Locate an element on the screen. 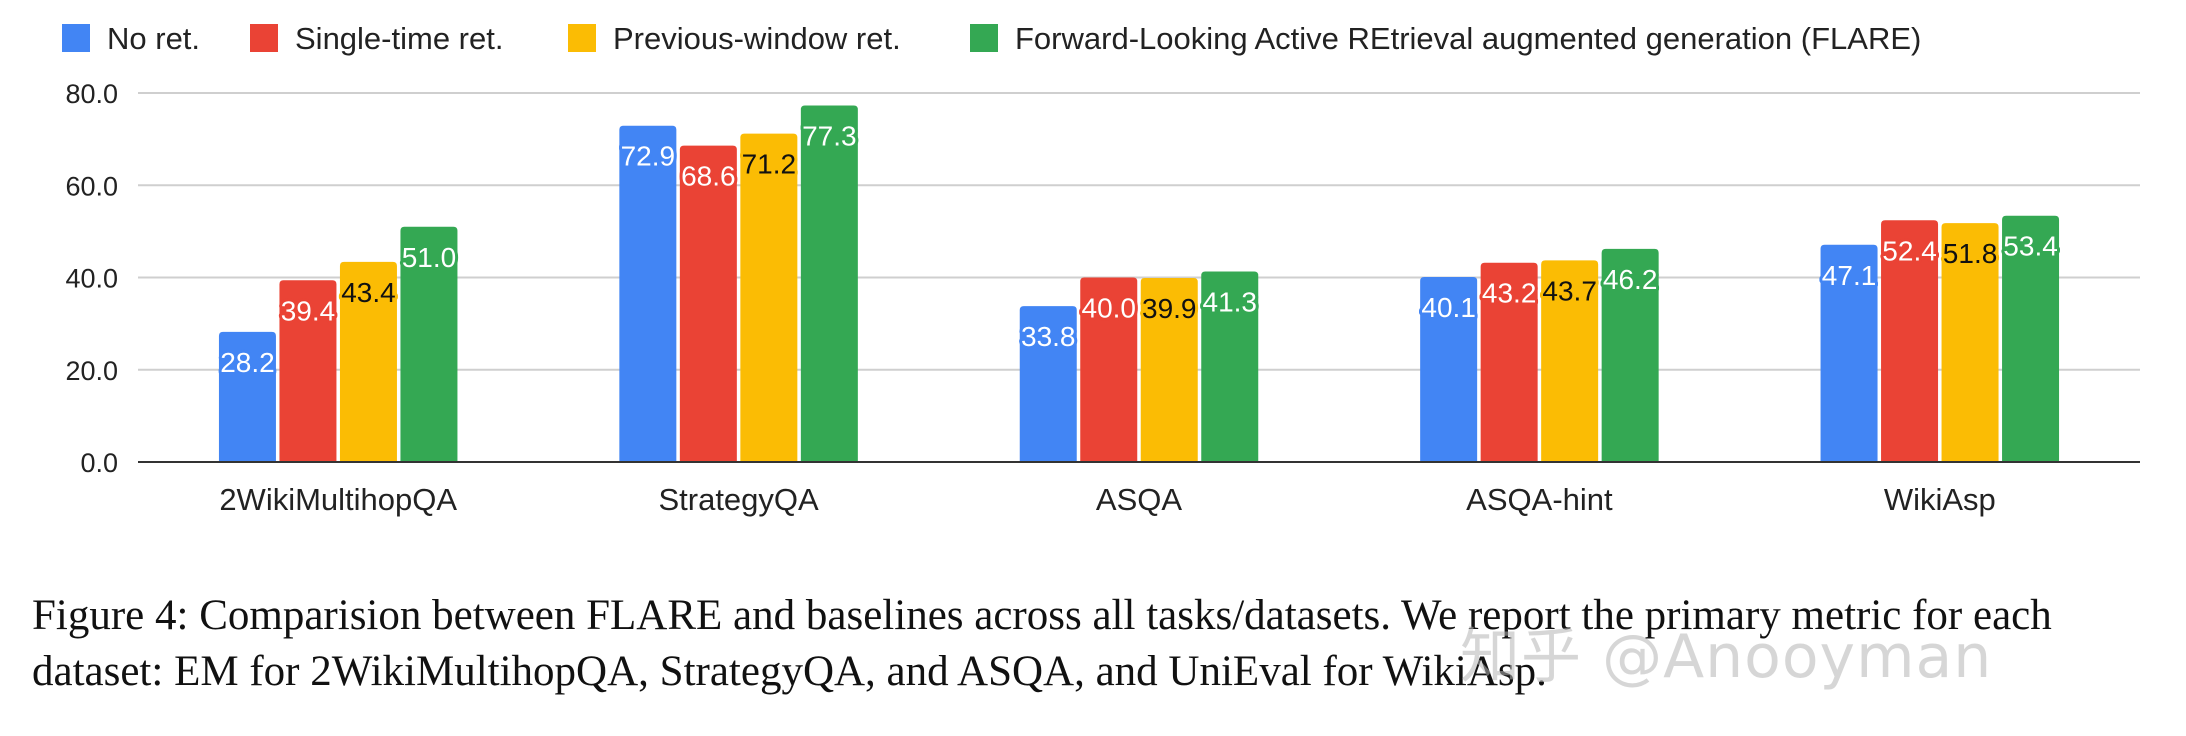 This screenshot has height=736, width=2186. data-label: 72.9 is located at coordinates (648, 156).